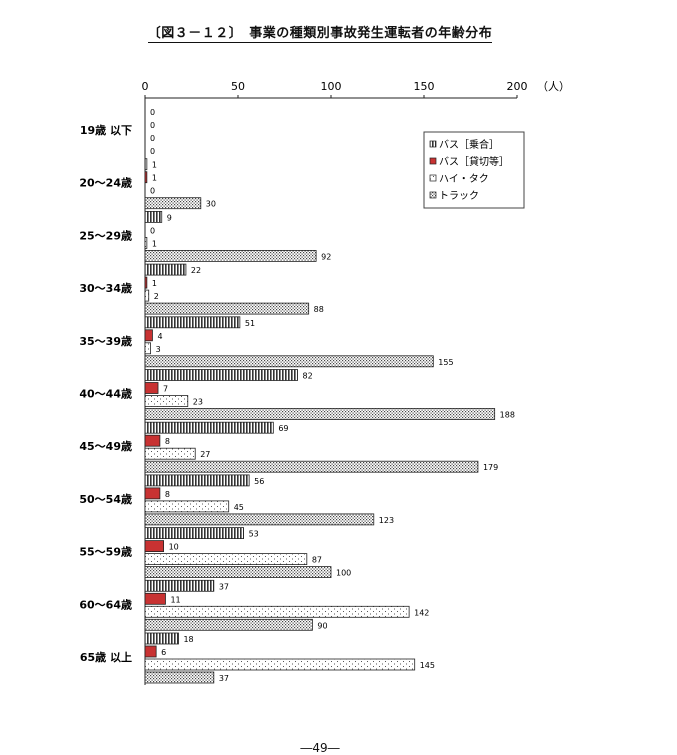  What do you see at coordinates (105, 604) in the screenshot?
I see `category-label: 60～64歳` at bounding box center [105, 604].